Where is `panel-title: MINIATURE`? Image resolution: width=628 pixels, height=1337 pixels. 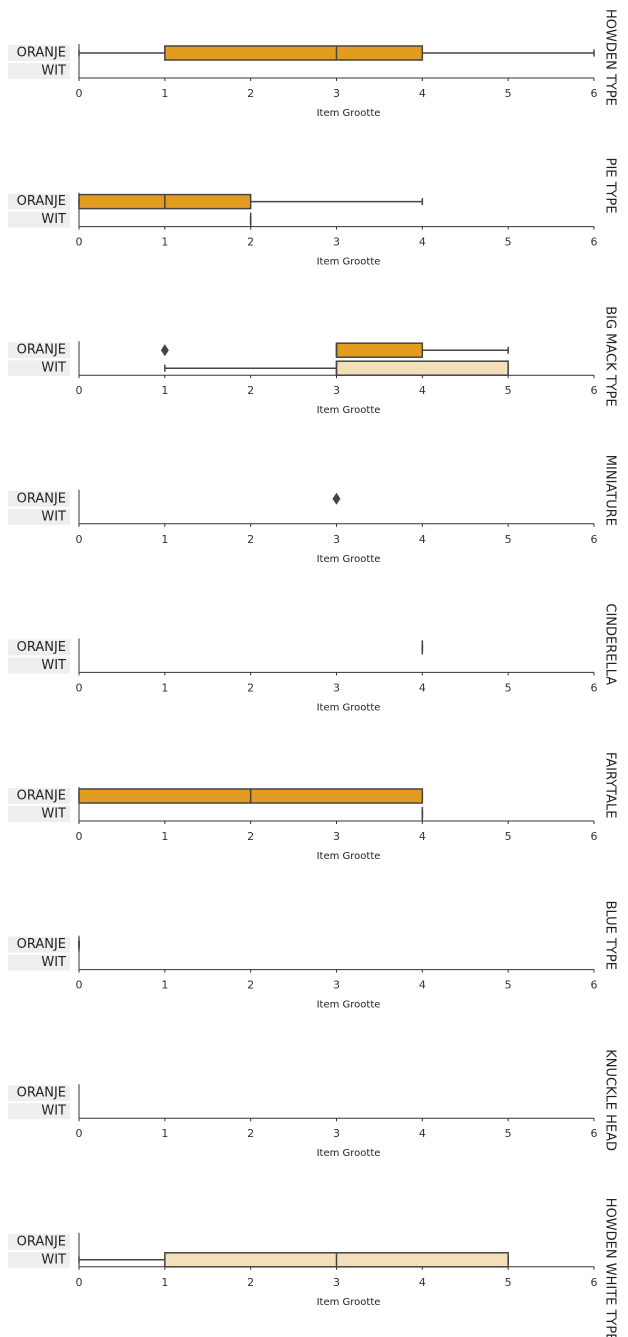 panel-title: MINIATURE is located at coordinates (610, 490).